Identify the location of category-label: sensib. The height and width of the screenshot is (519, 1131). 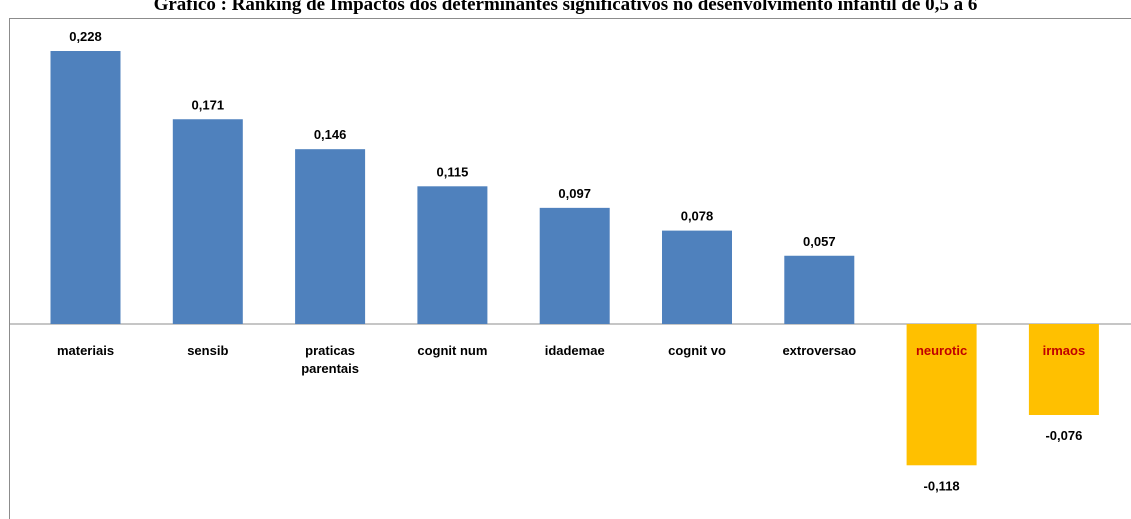
(207, 350).